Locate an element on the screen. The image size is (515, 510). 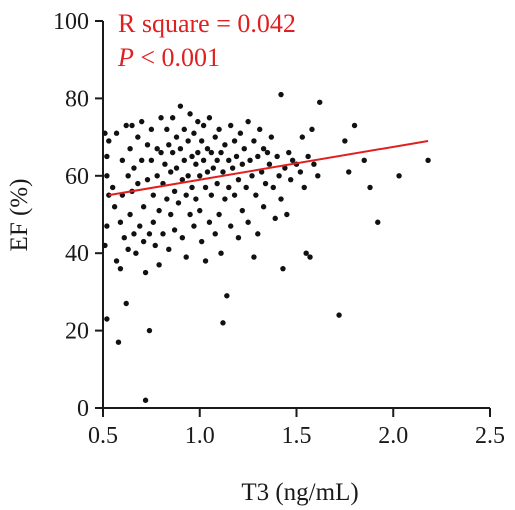
p-value-annotation: P < 0.001 is located at coordinates (168, 57).